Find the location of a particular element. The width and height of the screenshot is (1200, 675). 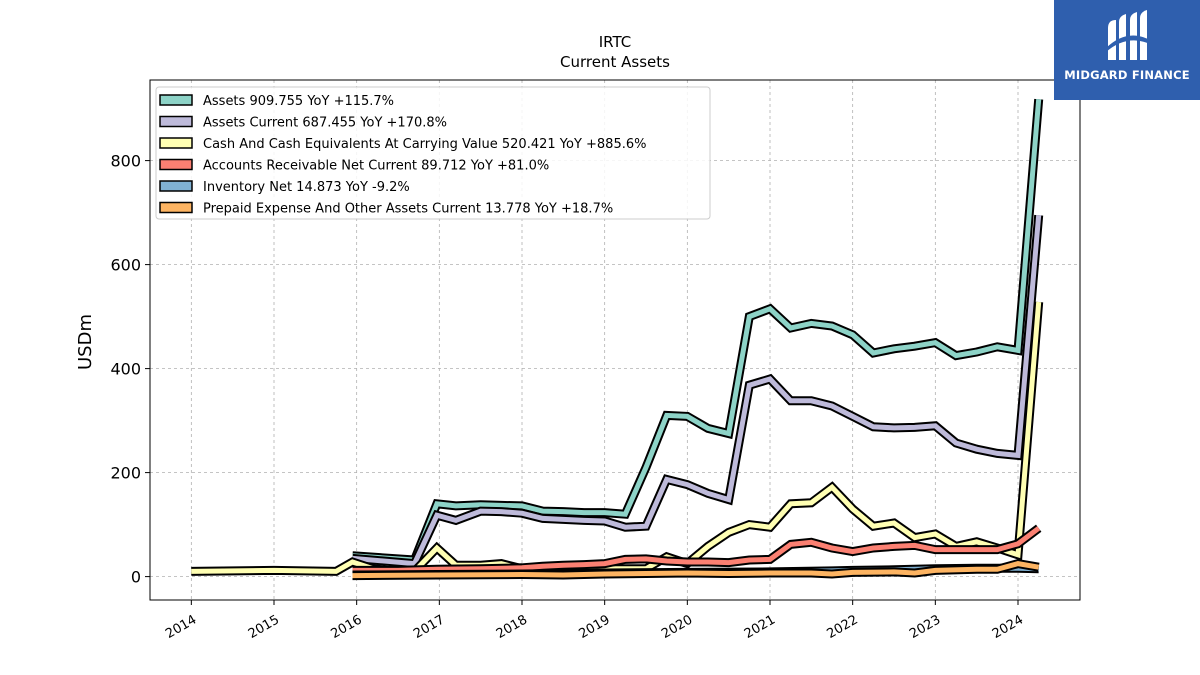

x-tick-label: 2016 is located at coordinates (347, 627).